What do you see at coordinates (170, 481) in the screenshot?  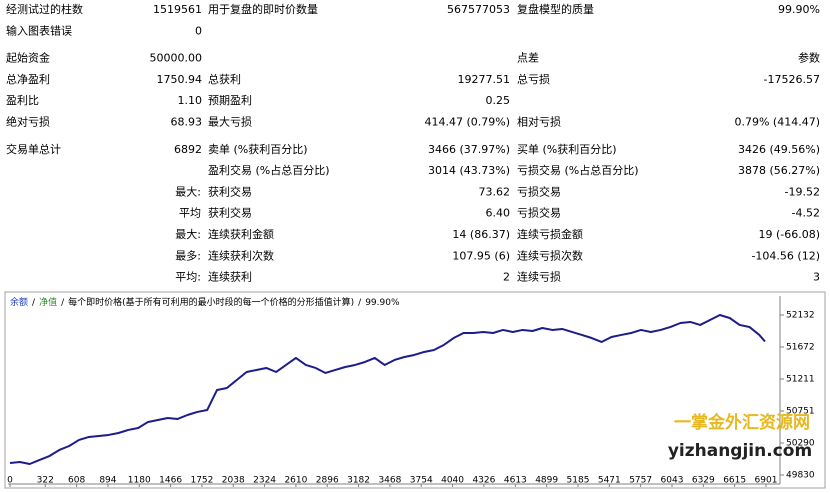 I see `x-tick-label: 1466` at bounding box center [170, 481].